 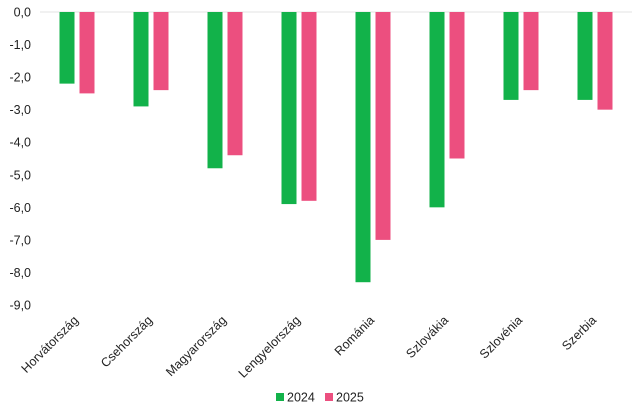 What do you see at coordinates (501, 337) in the screenshot?
I see `x-tick-label: Szlovénia` at bounding box center [501, 337].